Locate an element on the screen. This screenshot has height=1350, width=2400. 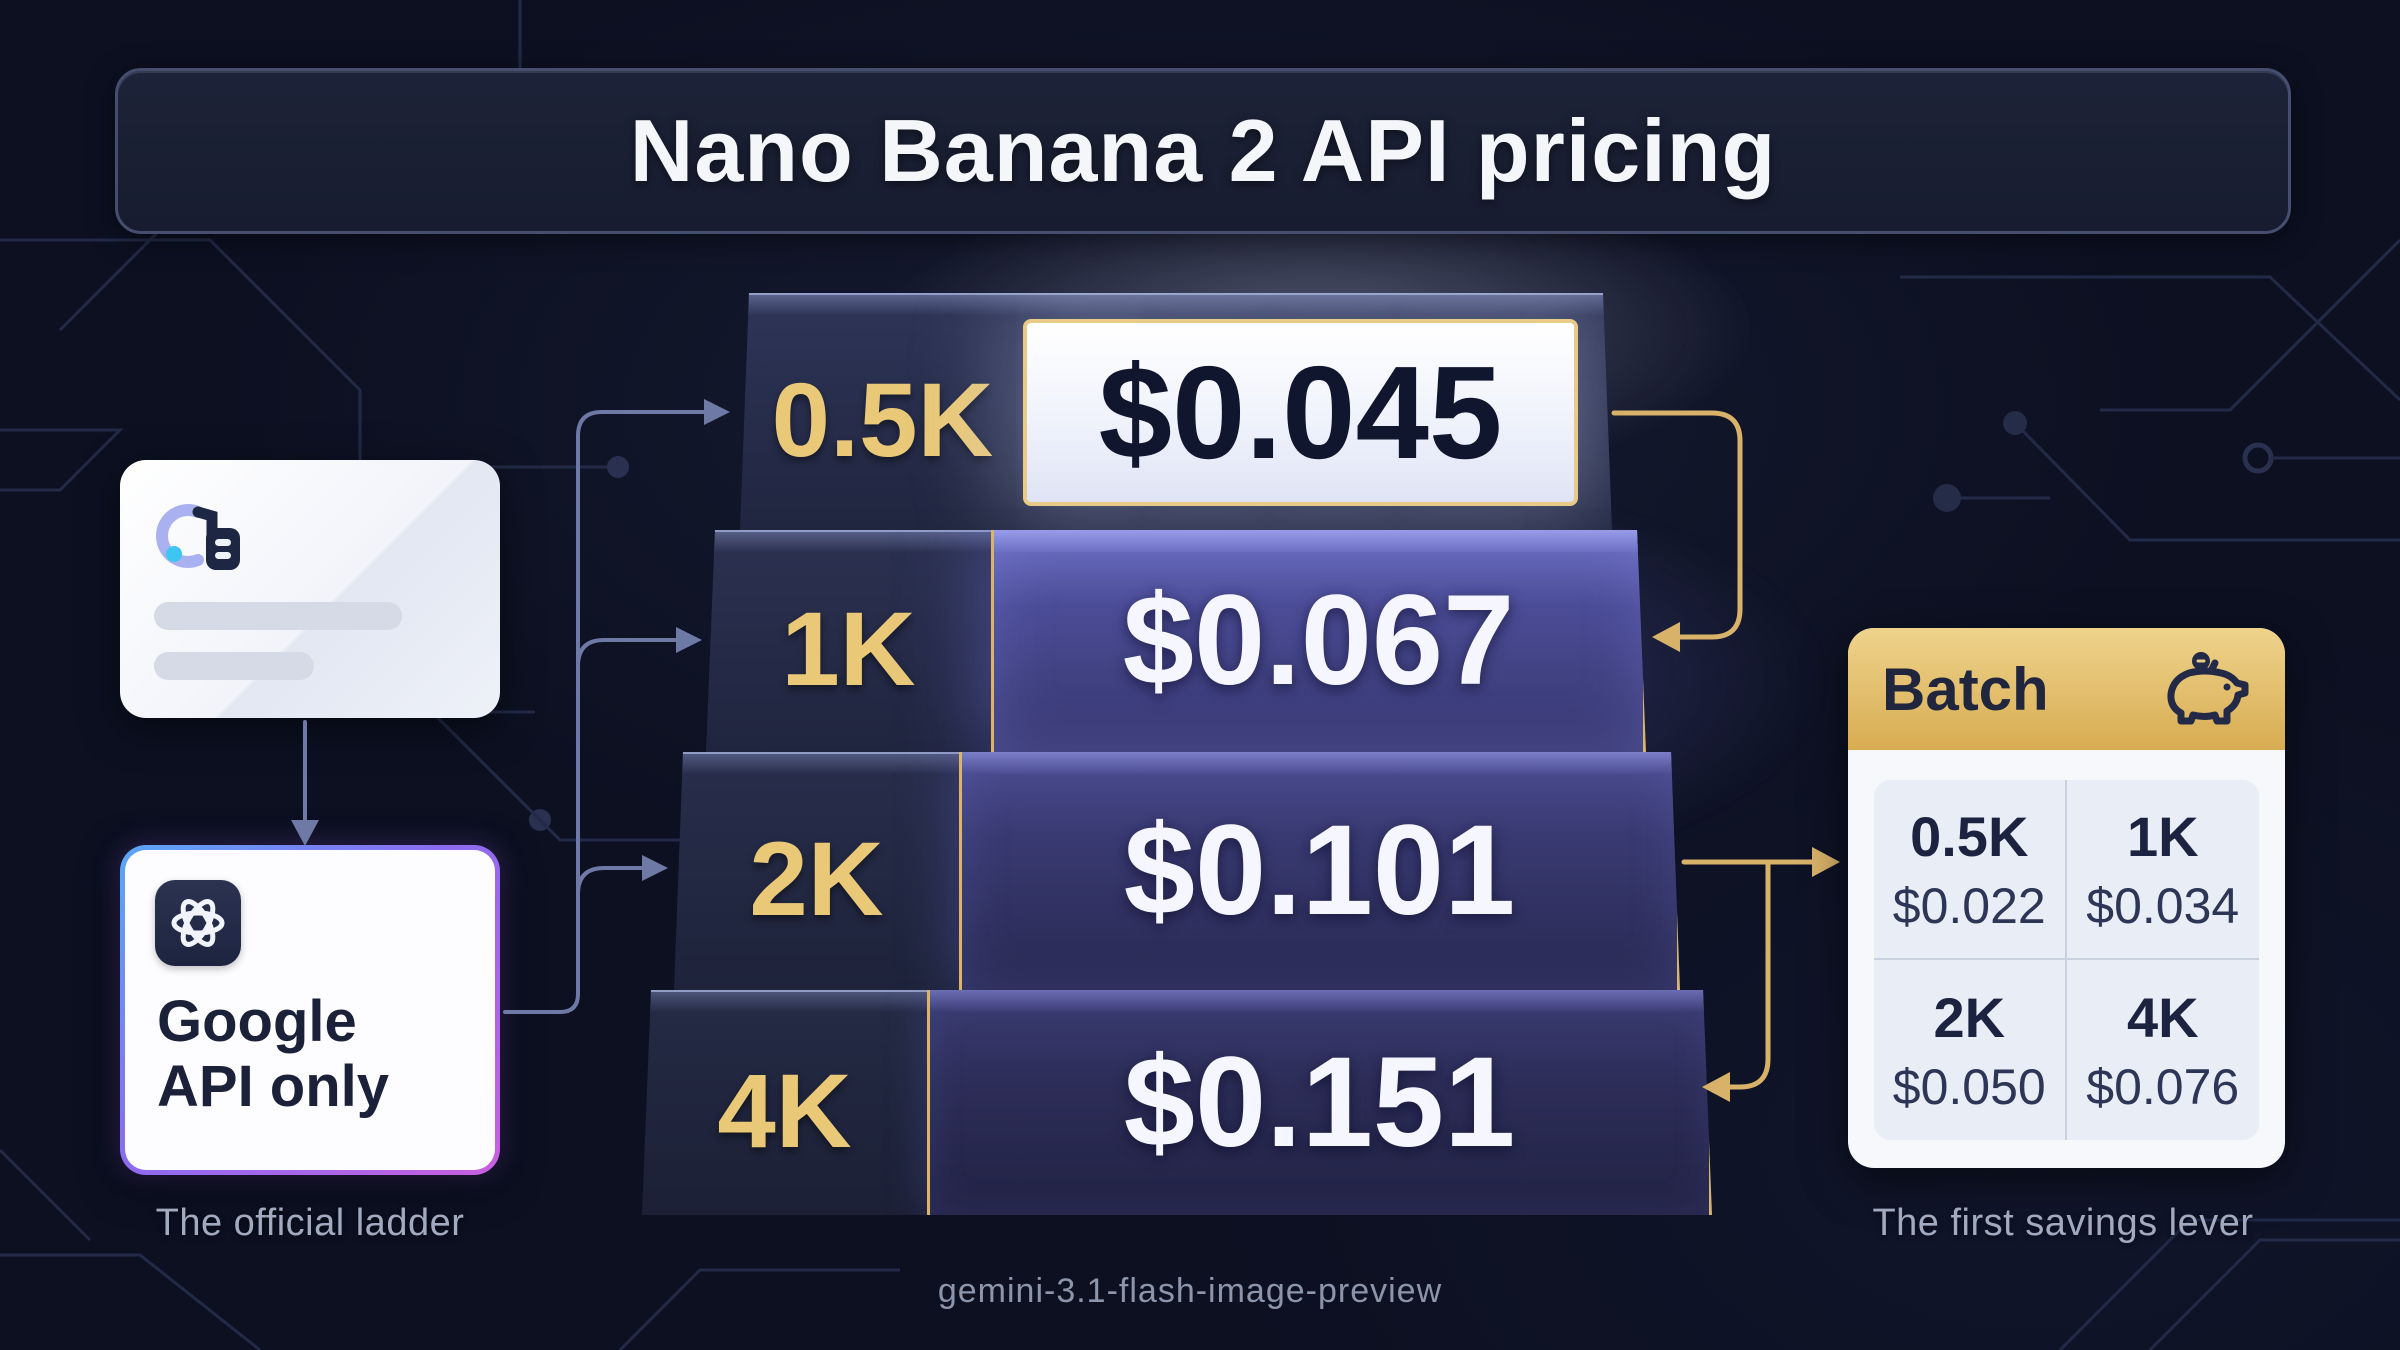
batch-cell-2k: 2K $0.050 is located at coordinates (1970, 1050).